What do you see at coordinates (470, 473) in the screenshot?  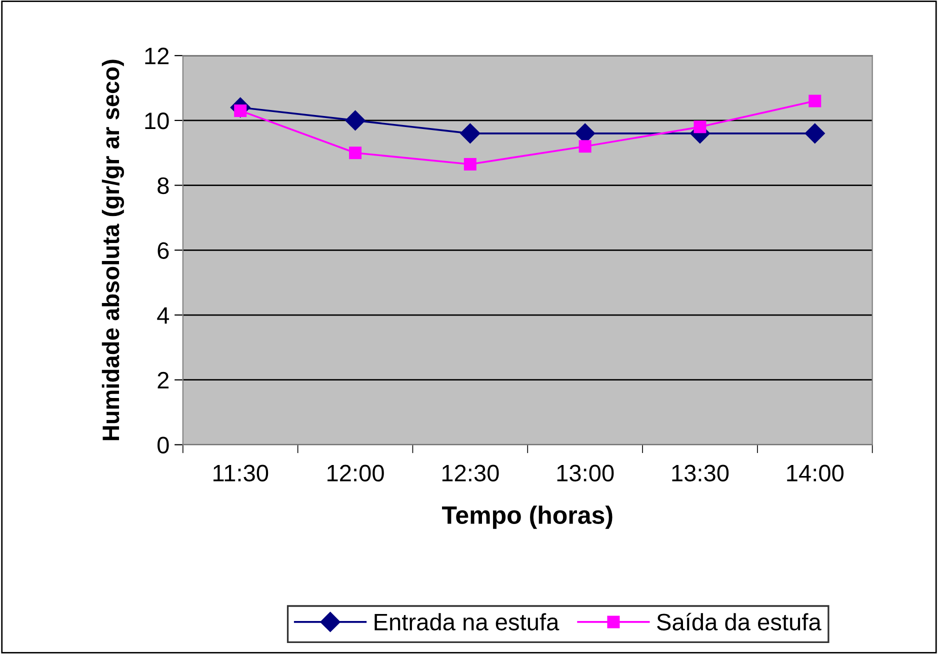 I see `x-tick-label: 12:30` at bounding box center [470, 473].